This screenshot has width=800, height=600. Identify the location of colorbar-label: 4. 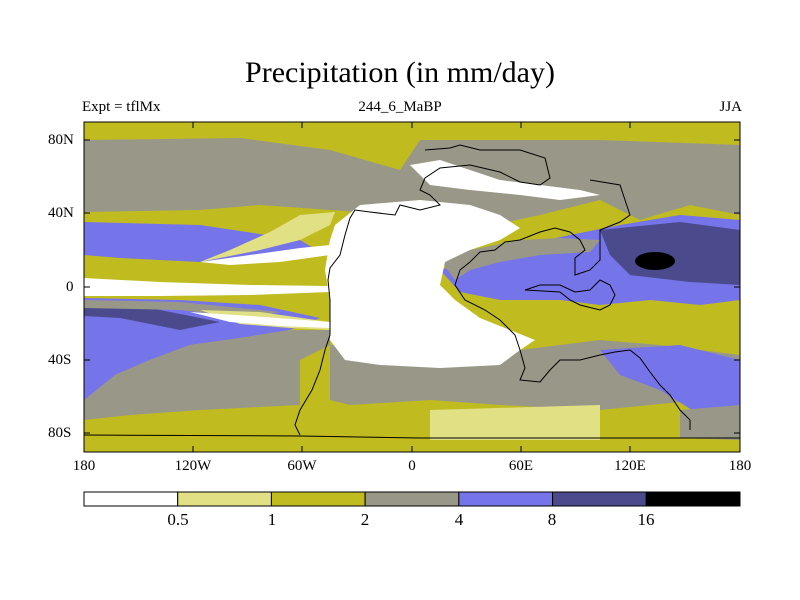
(459, 519).